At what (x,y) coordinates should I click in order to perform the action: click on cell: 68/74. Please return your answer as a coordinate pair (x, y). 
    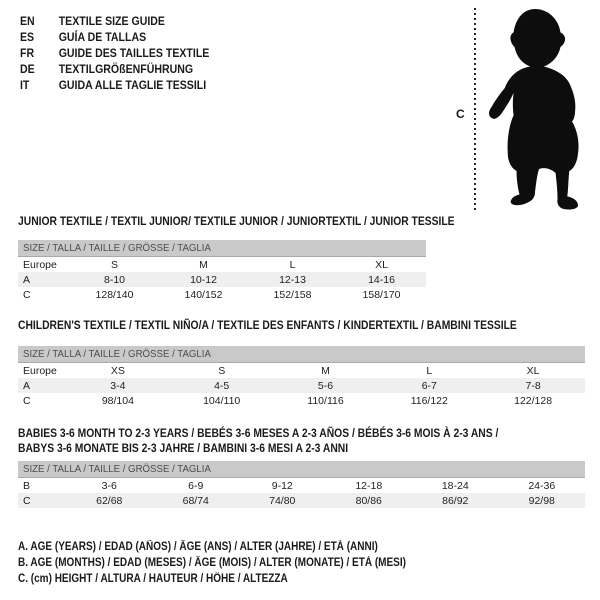
    Looking at the image, I should click on (195, 500).